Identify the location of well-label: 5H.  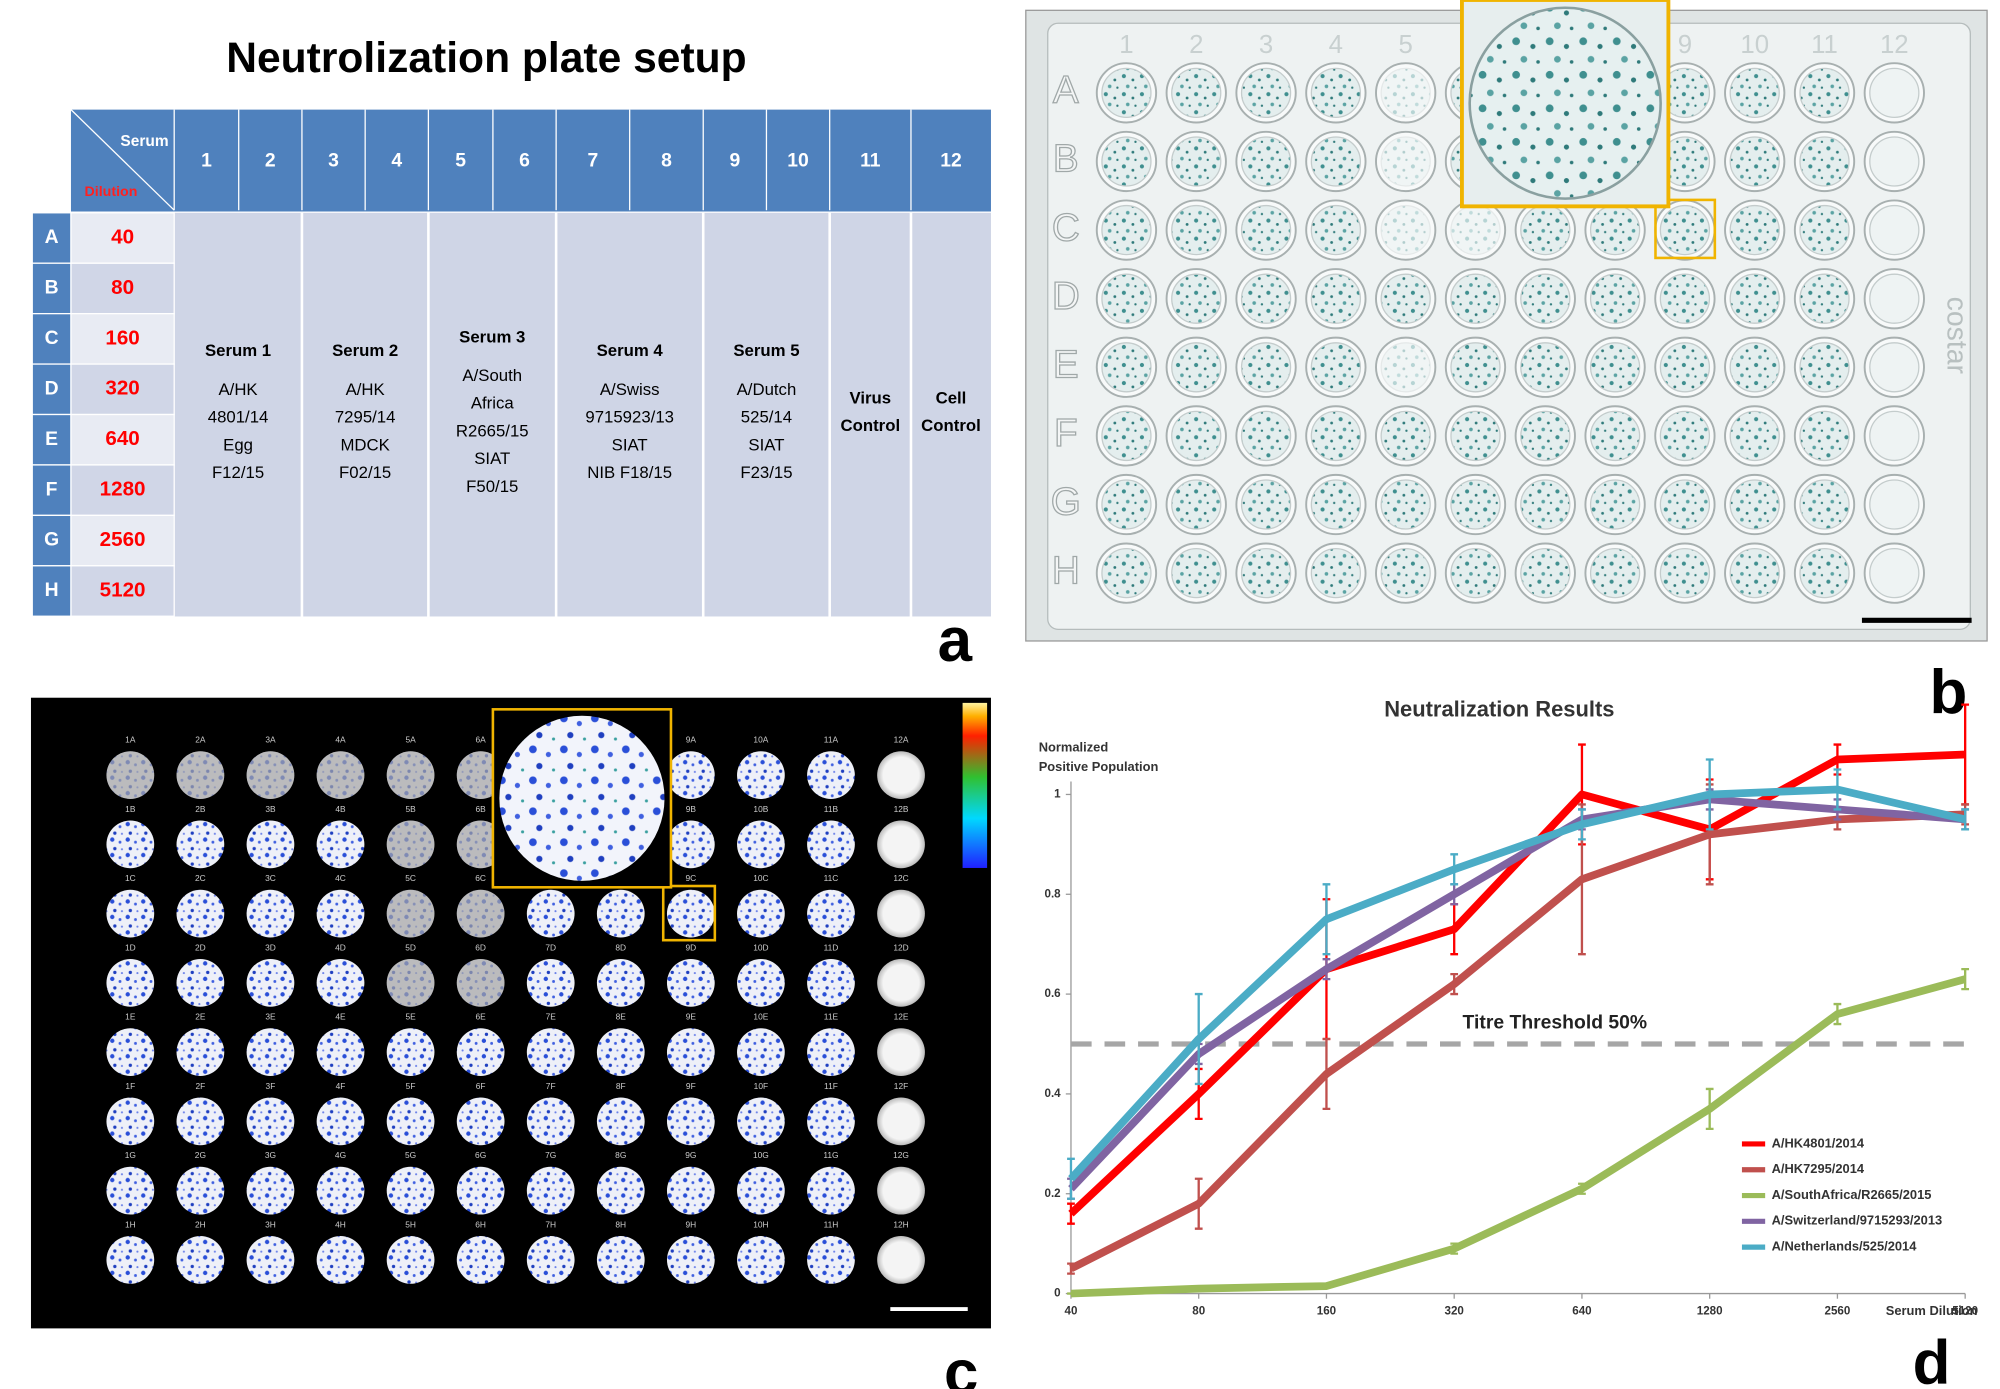
(410, 1224).